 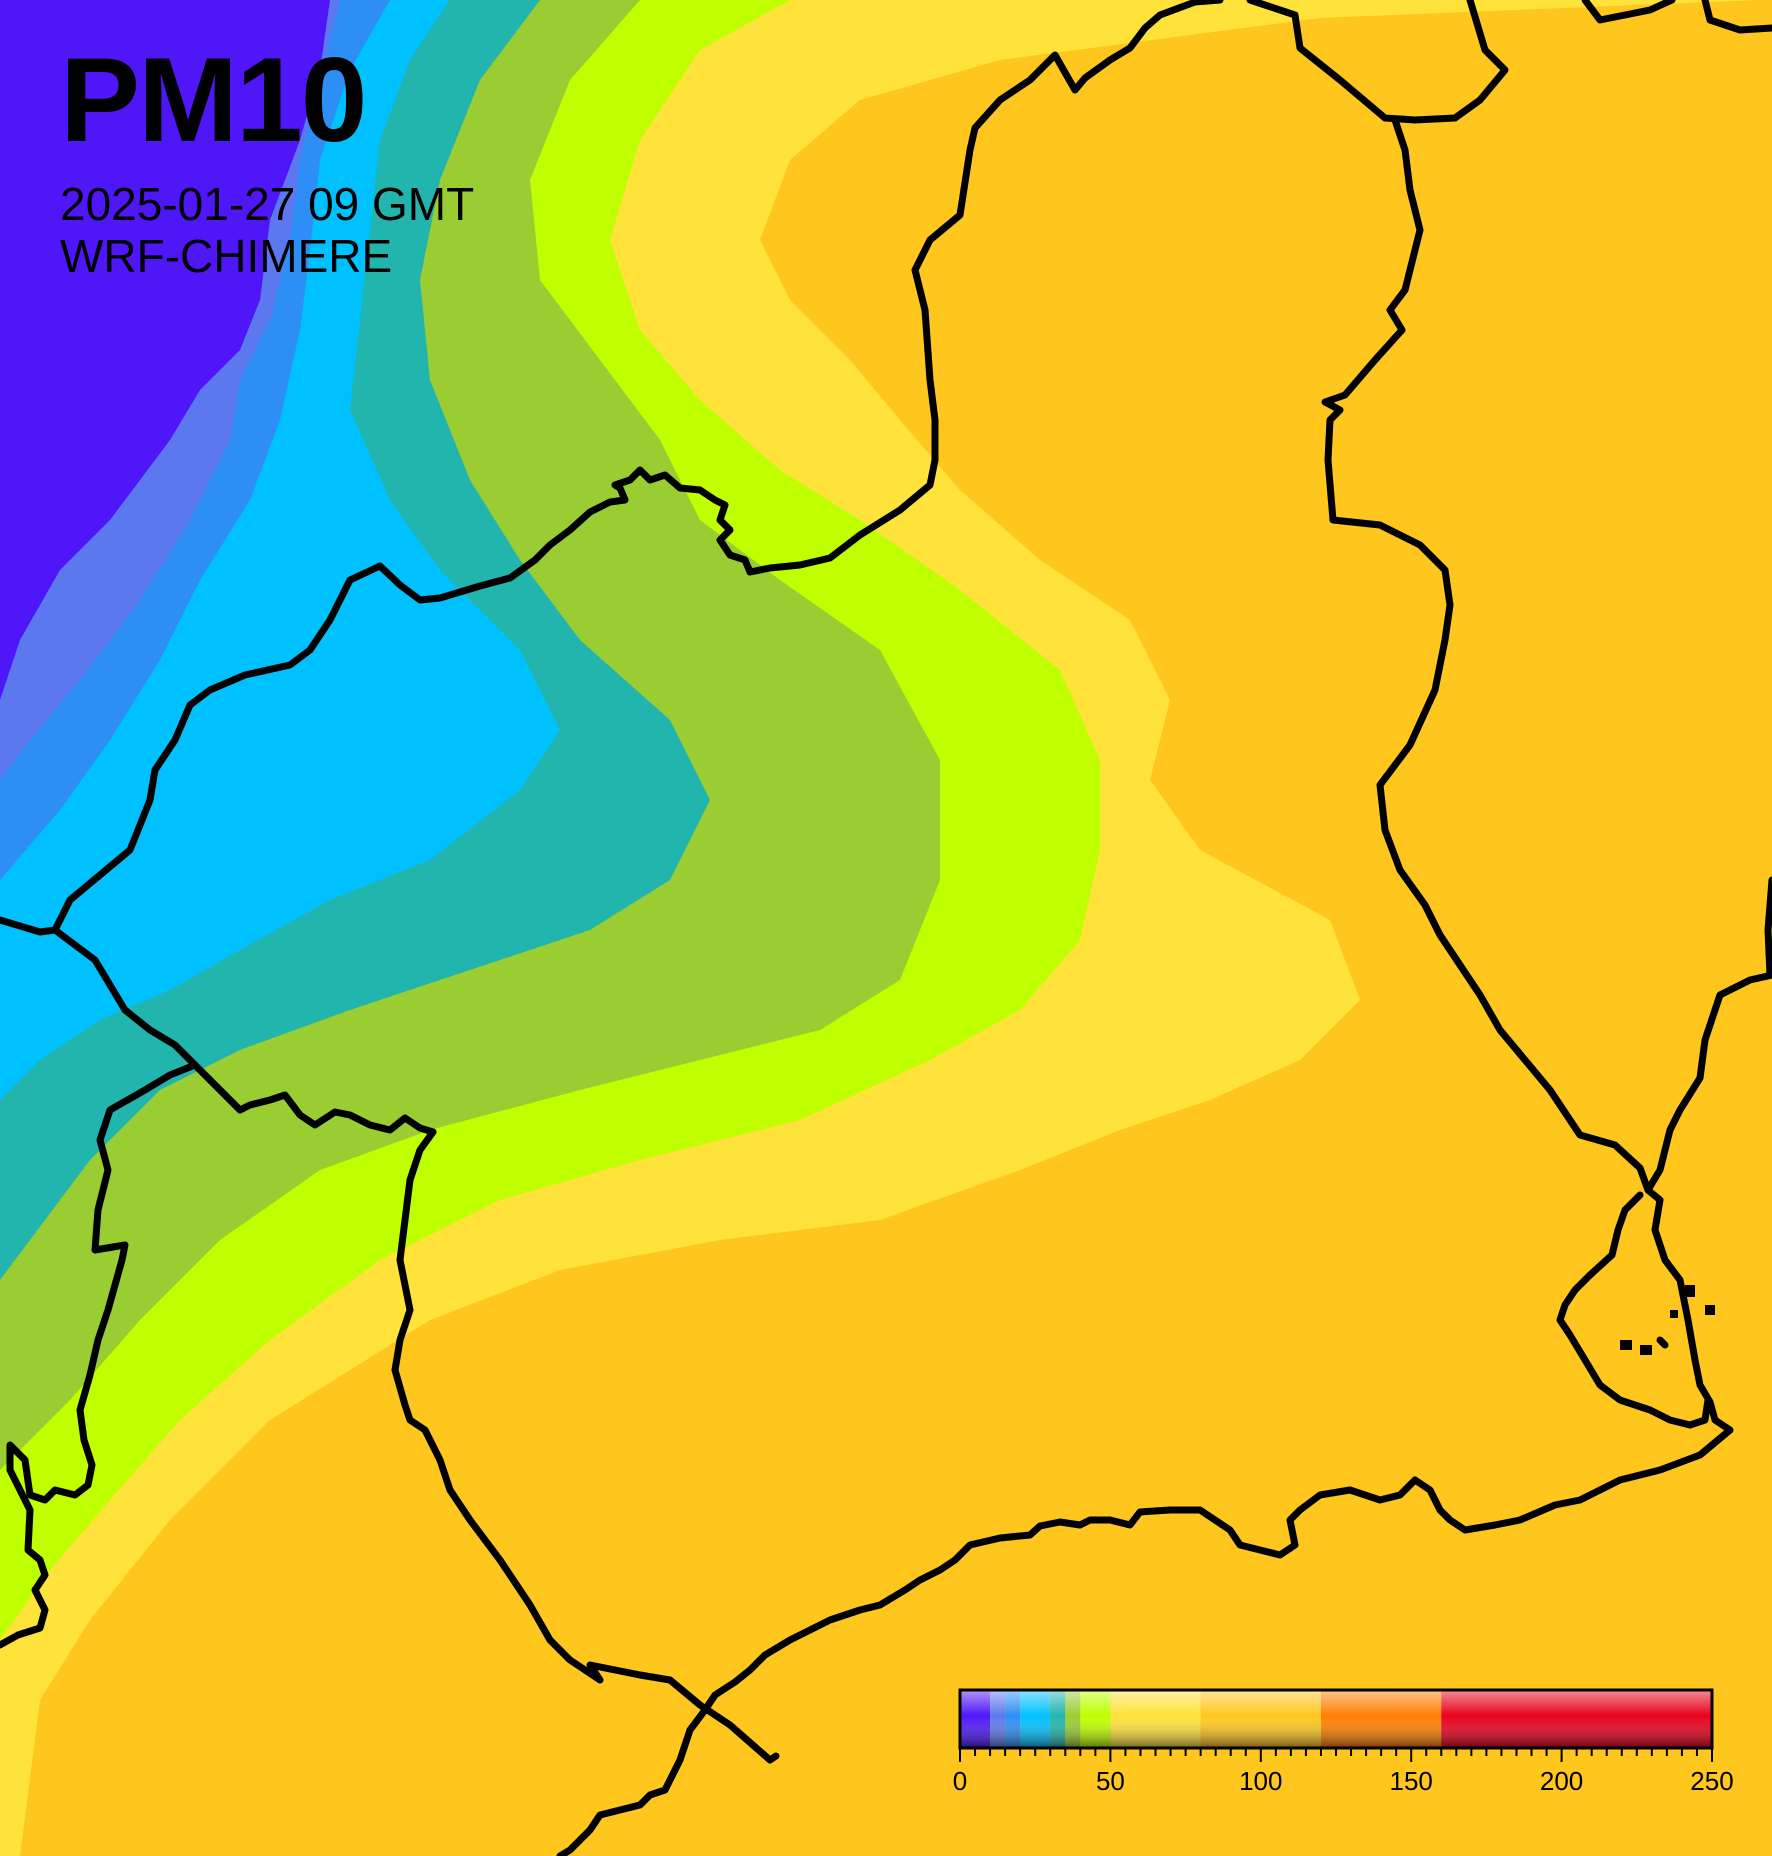 I want to click on border-interior-west, so click(x=244, y=1031).